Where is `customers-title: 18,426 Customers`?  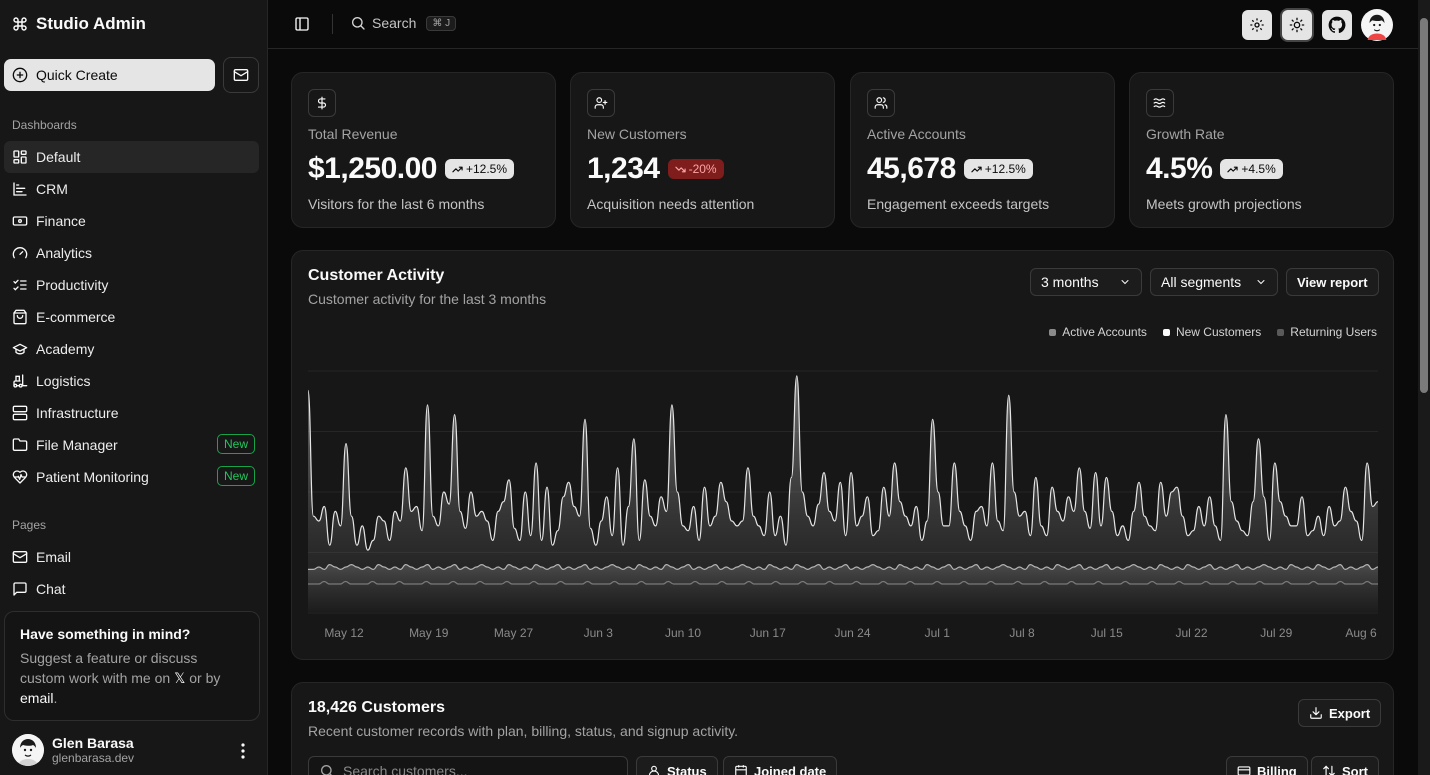
customers-title: 18,426 Customers is located at coordinates (376, 707).